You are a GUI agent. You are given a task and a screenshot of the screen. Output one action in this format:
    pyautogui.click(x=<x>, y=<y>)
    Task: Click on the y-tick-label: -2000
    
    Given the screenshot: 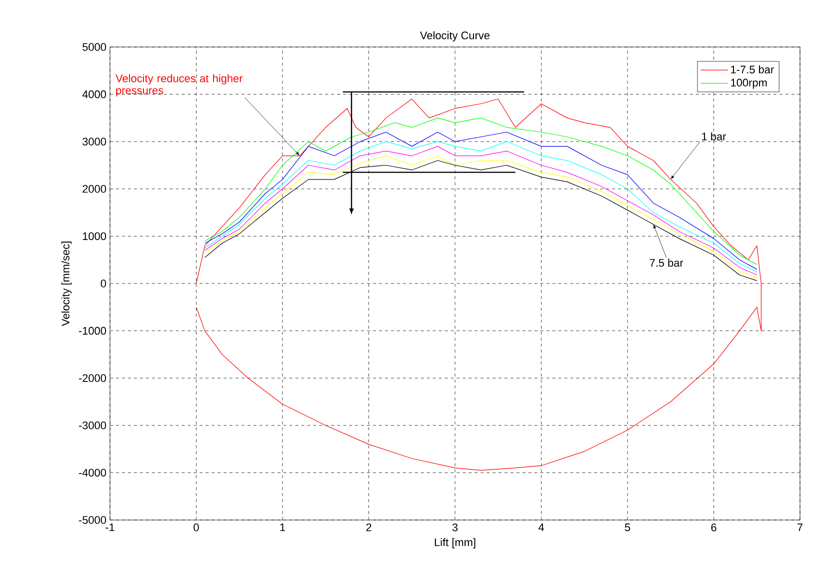 What is the action you would take?
    pyautogui.click(x=92, y=378)
    